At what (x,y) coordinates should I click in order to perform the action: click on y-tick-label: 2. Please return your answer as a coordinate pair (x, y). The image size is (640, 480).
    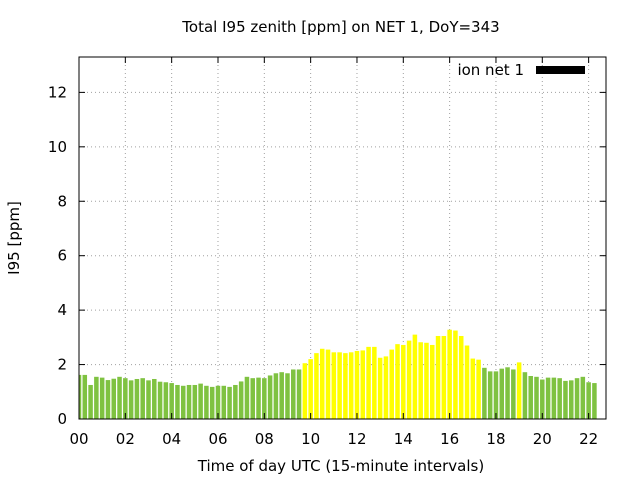
    Looking at the image, I should click on (62, 365).